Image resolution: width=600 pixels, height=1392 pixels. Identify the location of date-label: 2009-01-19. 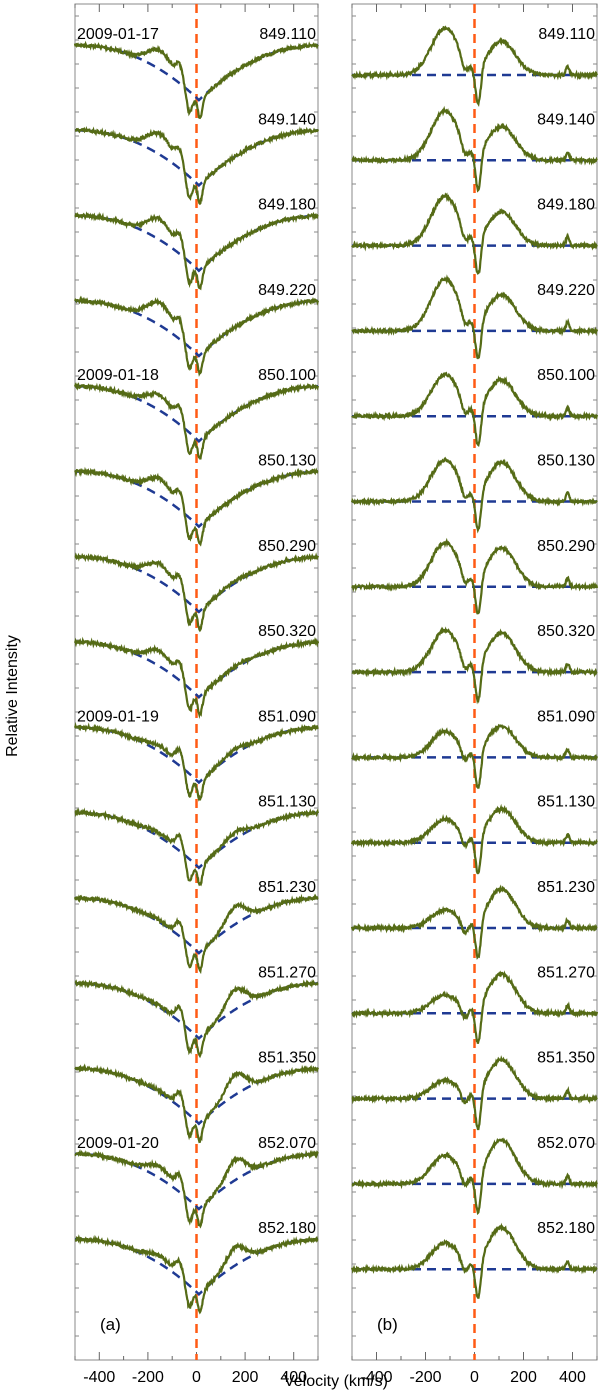
(118, 716).